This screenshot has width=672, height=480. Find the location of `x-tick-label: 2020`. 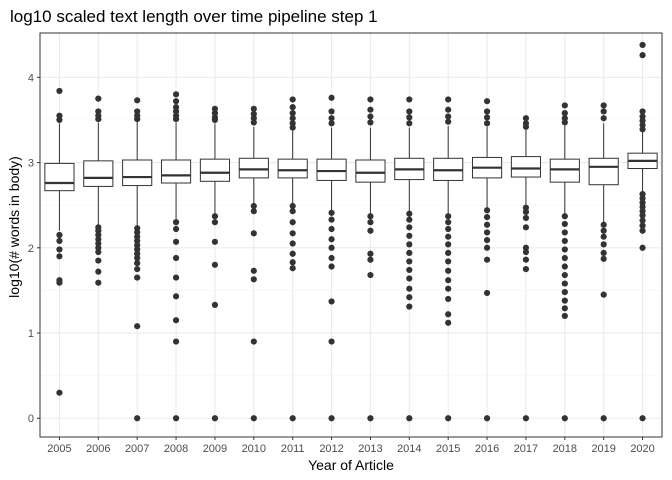

x-tick-label: 2020 is located at coordinates (642, 449).